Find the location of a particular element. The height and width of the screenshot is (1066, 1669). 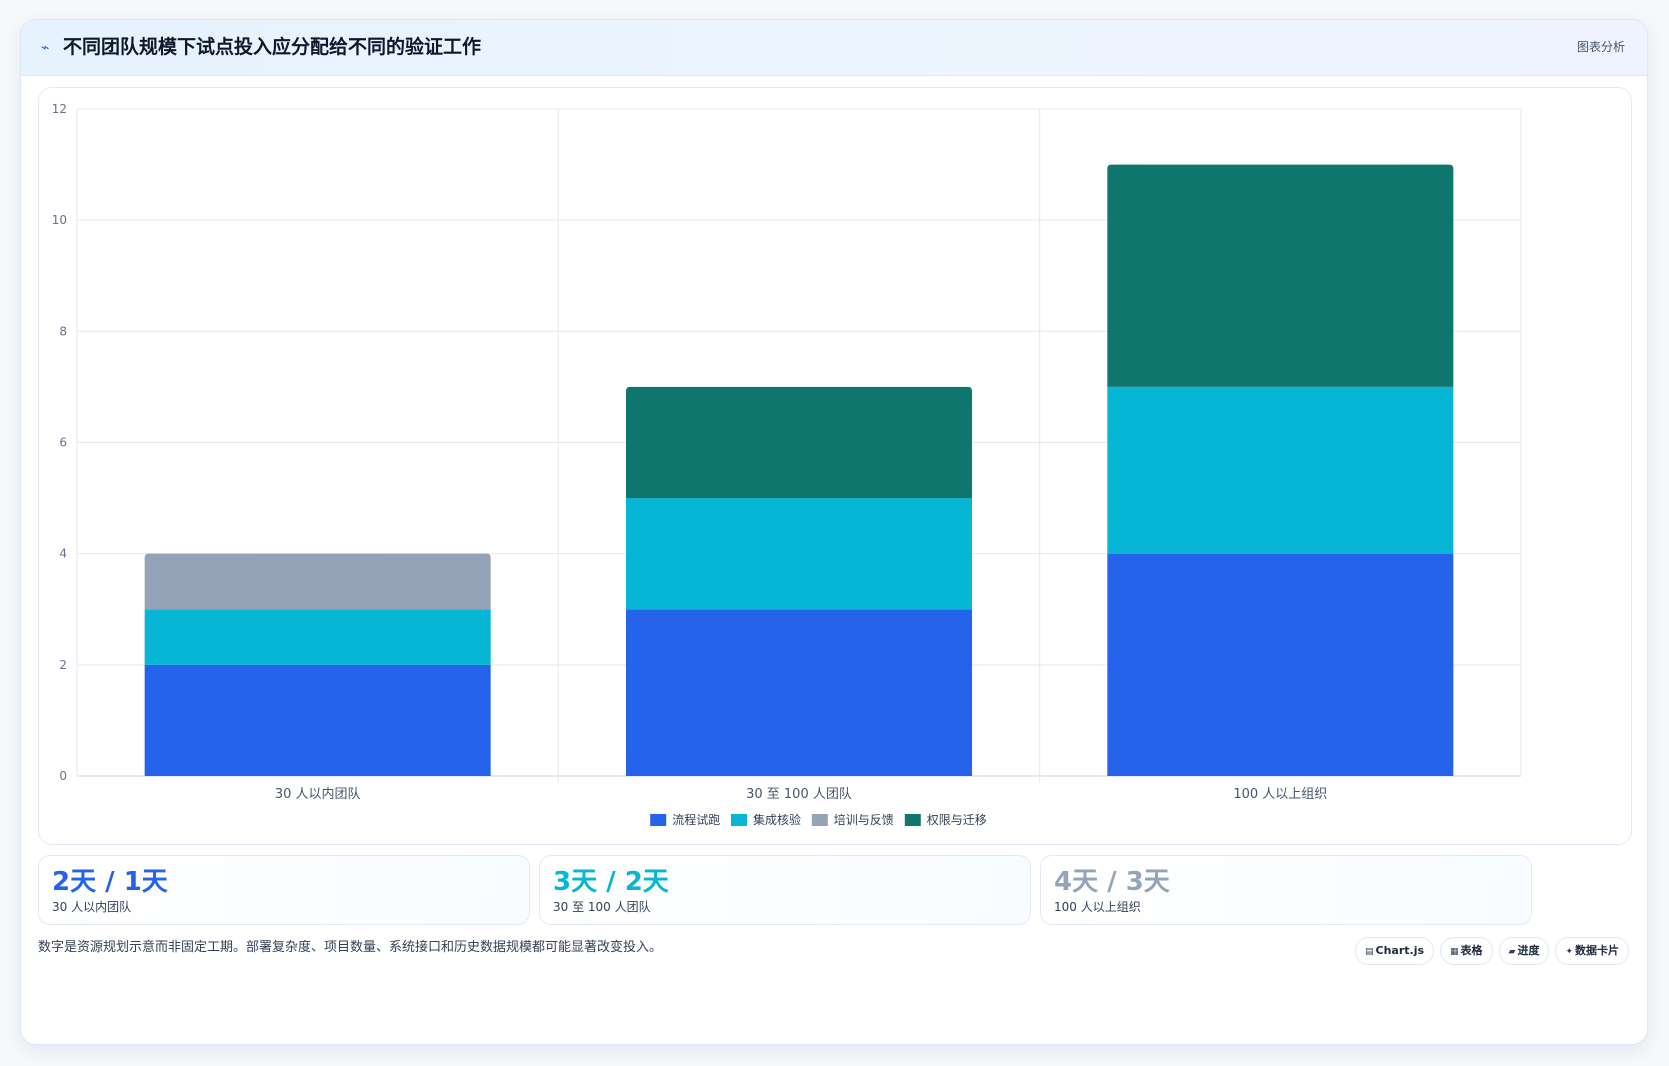

table-icon: ▦ is located at coordinates (1454, 952).